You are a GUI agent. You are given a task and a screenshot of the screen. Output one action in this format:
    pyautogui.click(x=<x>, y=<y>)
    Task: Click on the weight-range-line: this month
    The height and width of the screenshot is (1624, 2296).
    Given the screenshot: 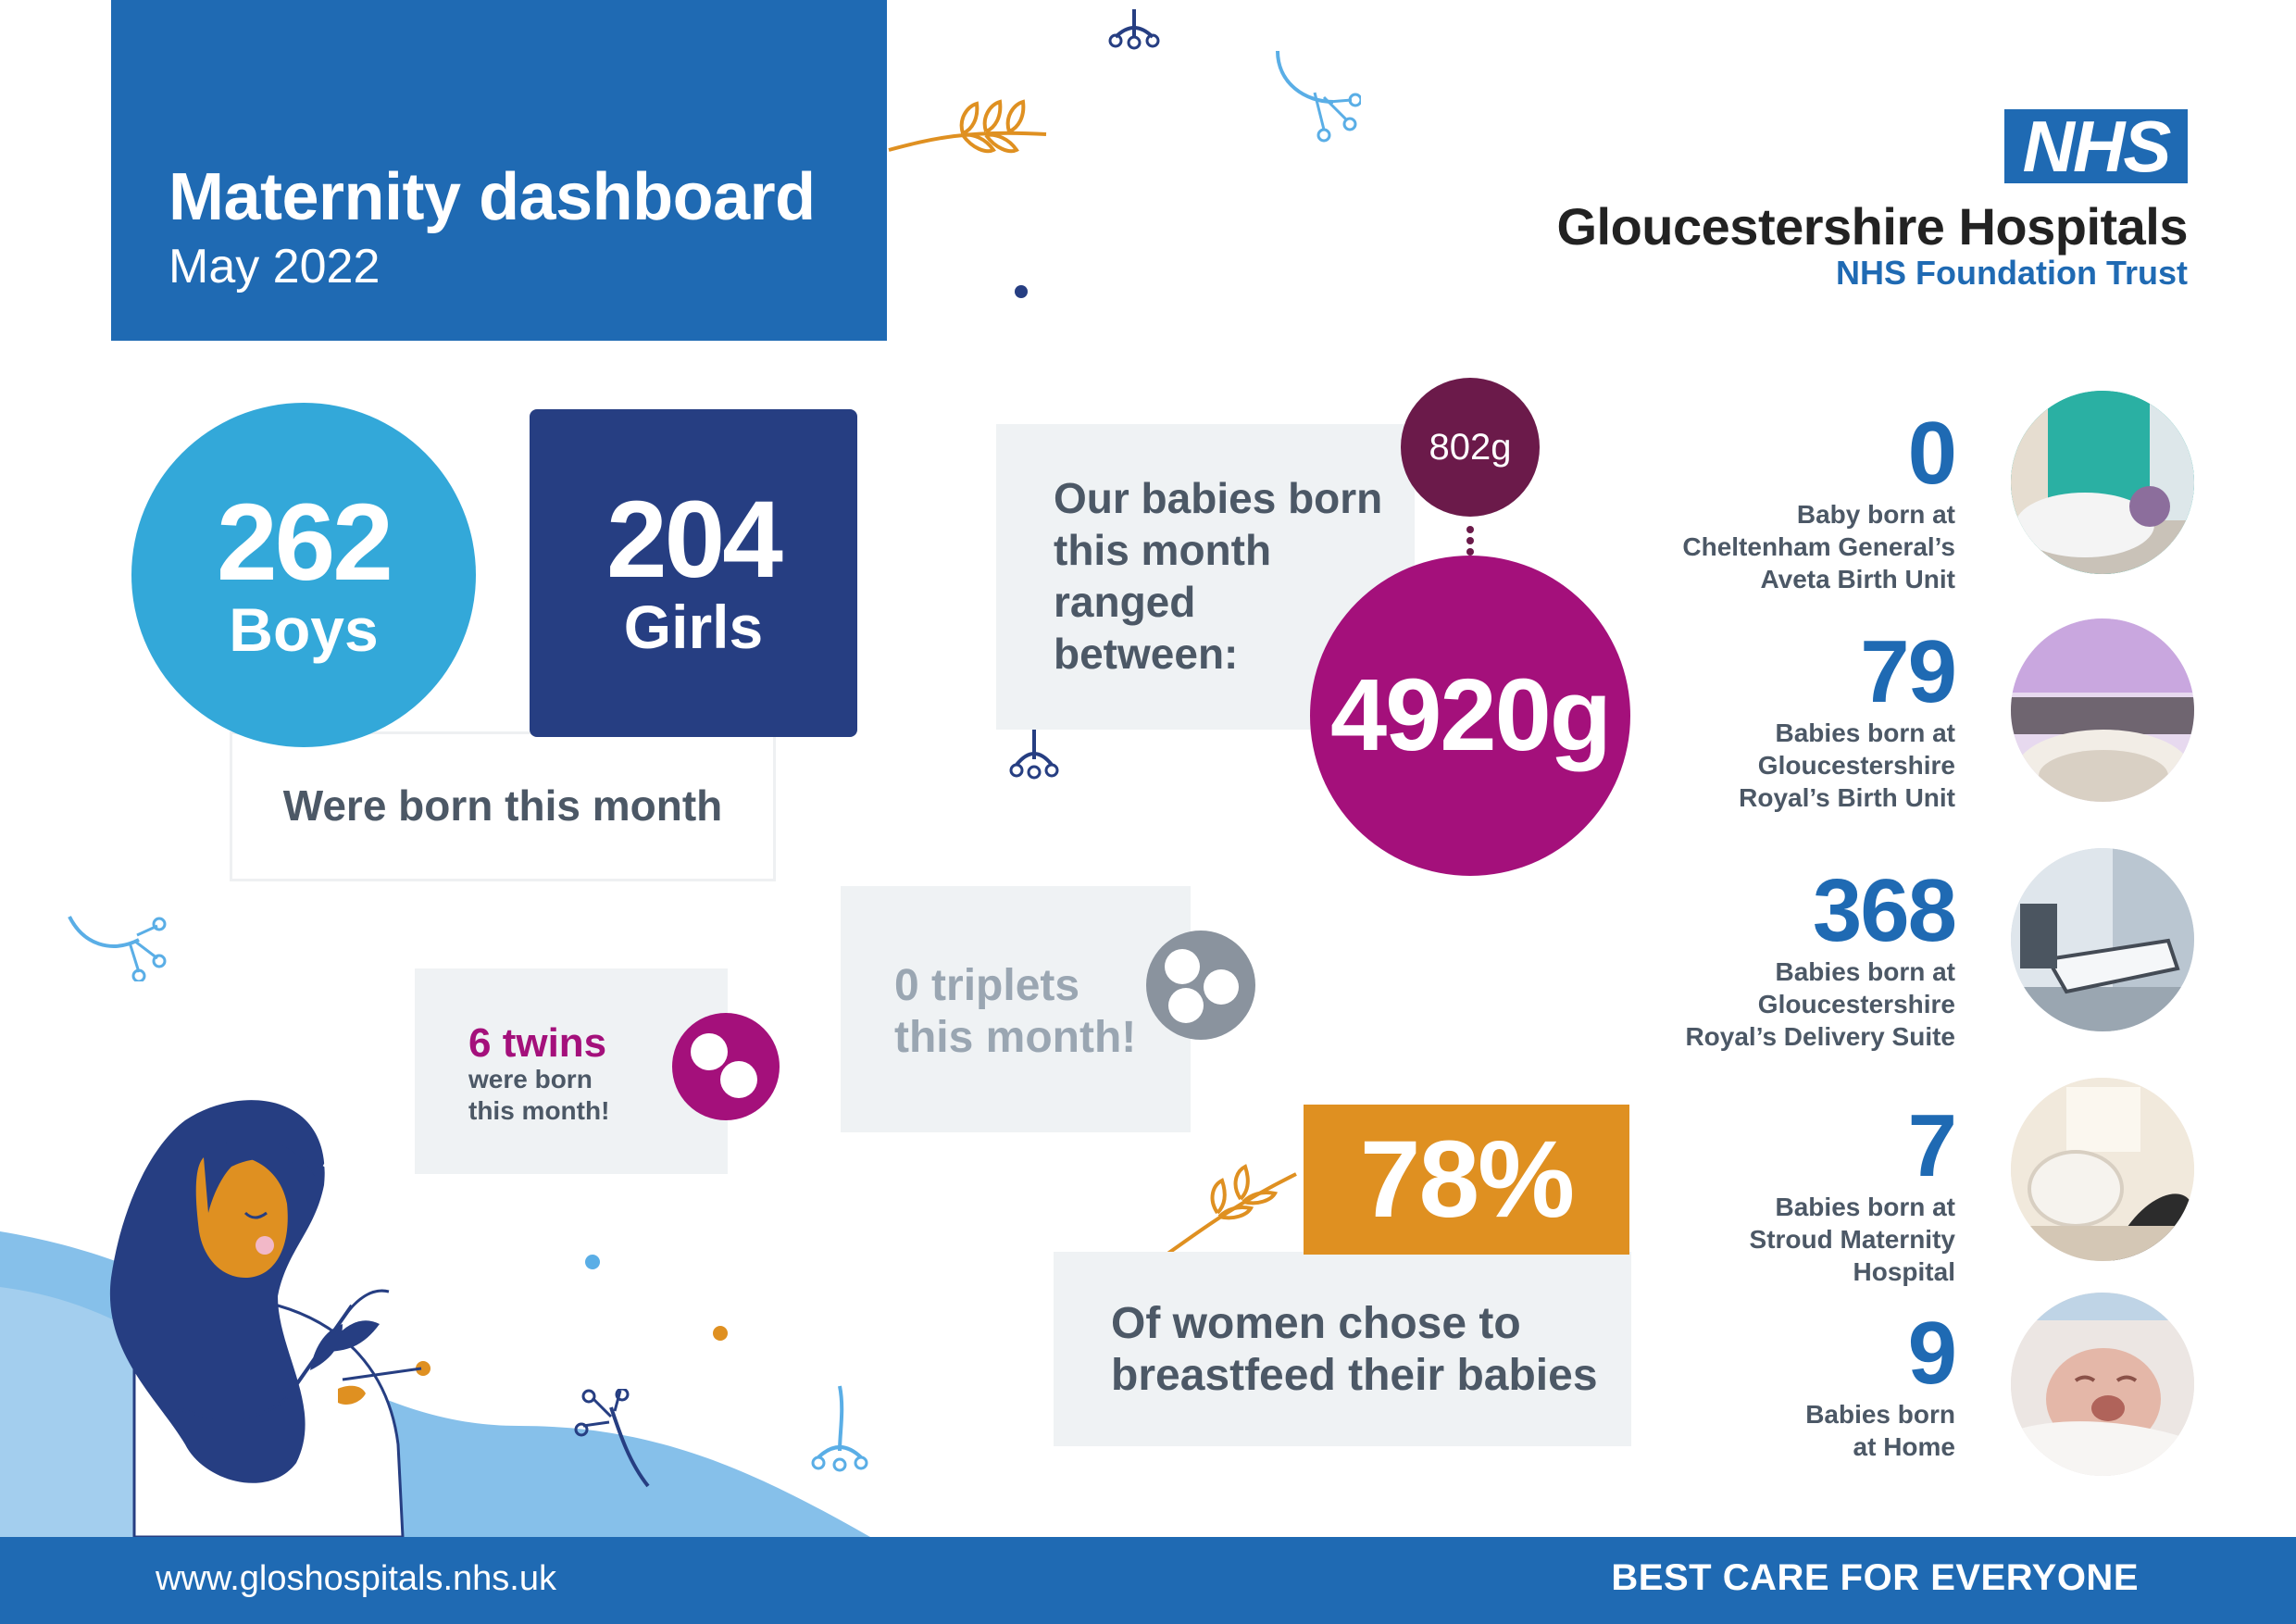 What is the action you would take?
    pyautogui.click(x=1163, y=550)
    